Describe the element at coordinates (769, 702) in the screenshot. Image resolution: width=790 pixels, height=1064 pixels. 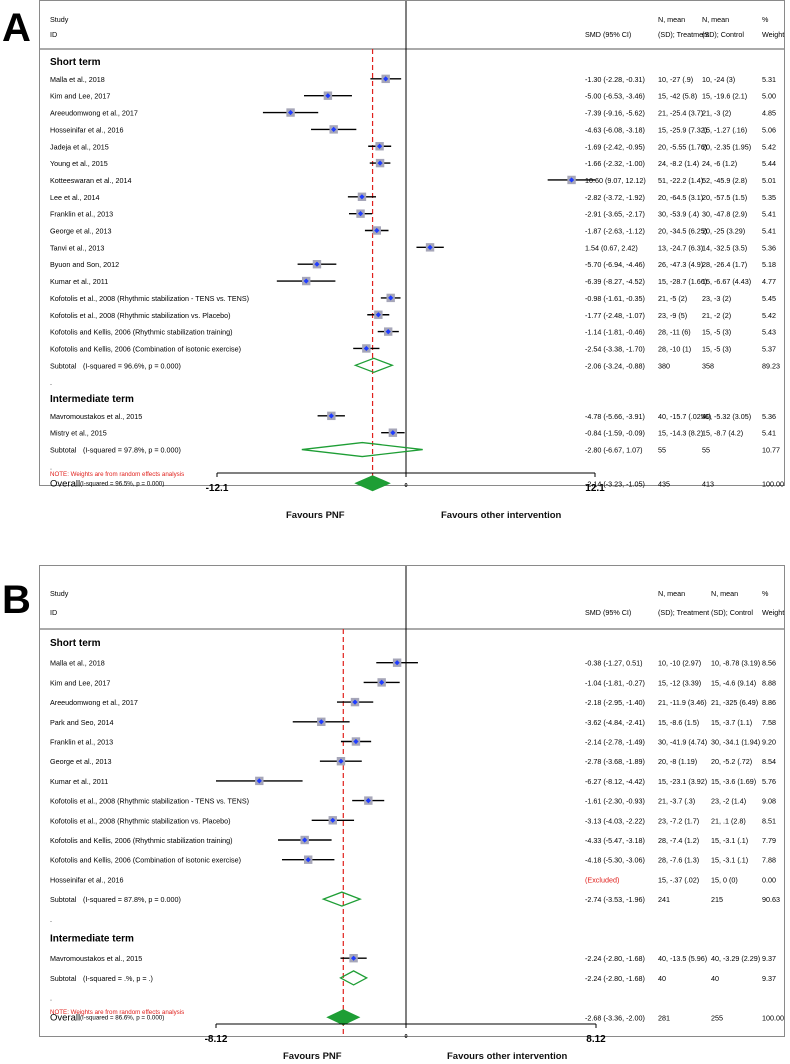
I see `weight-value: 8.86` at that location.